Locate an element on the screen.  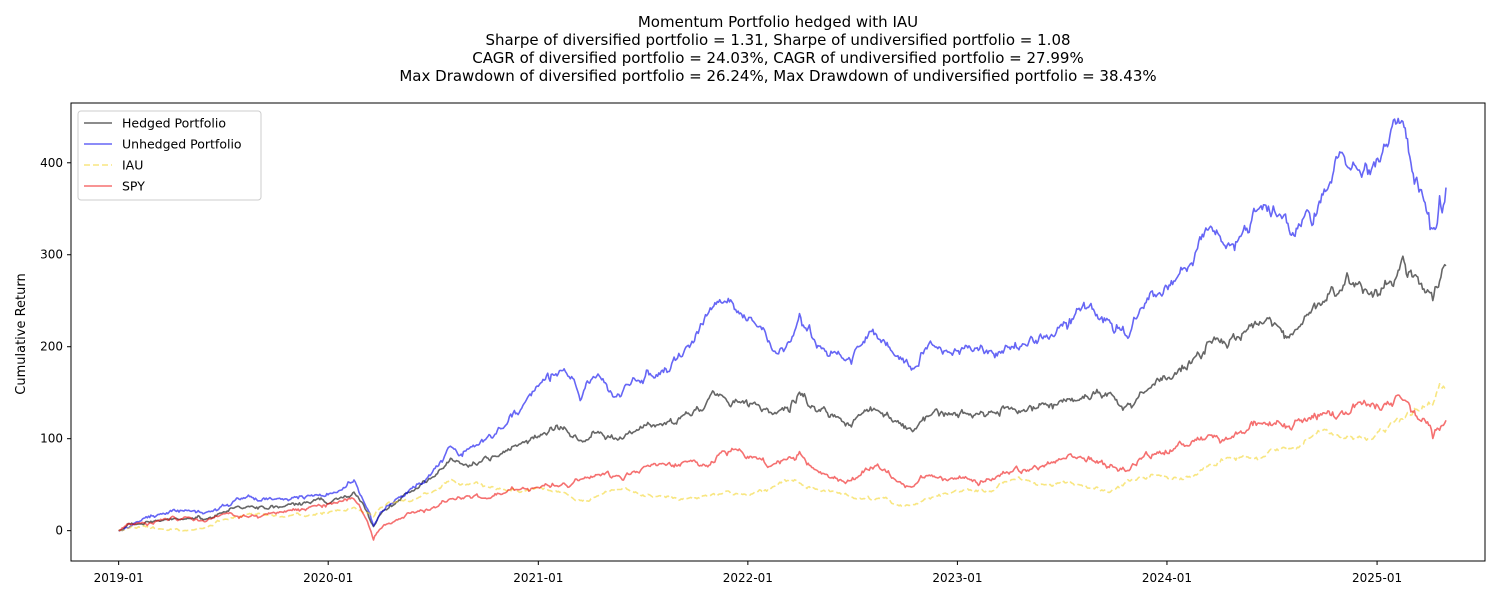
legend-label-iau: IAU is located at coordinates (132, 165).